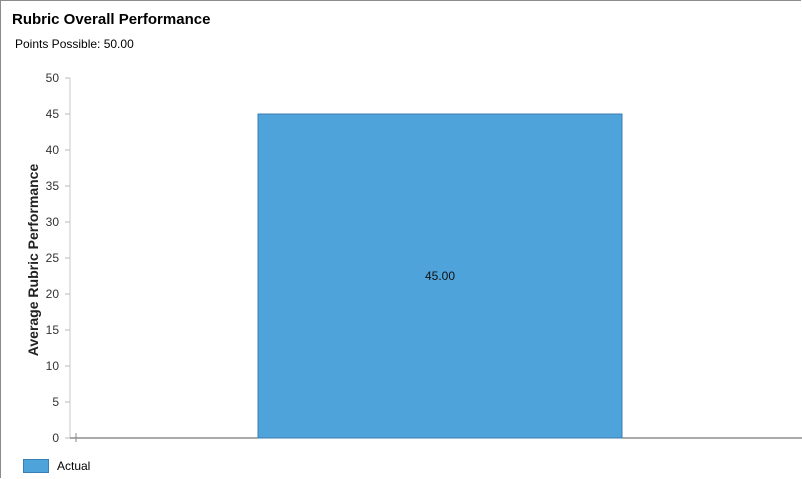 The image size is (802, 479). I want to click on y-tick-label: 15, so click(53, 330).